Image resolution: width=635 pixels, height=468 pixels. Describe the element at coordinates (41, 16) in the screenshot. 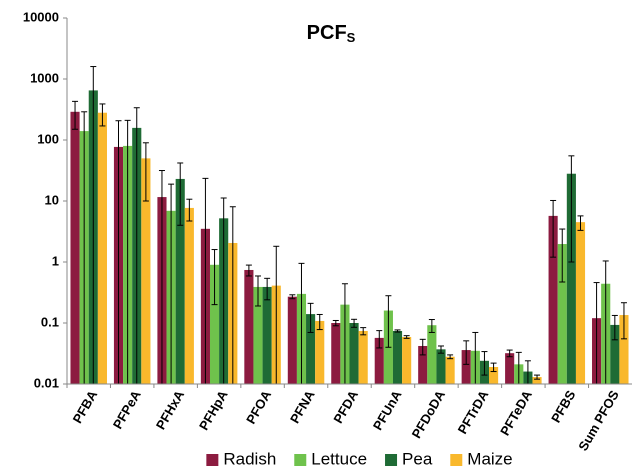

I see `y-tick-label: 10000` at that location.